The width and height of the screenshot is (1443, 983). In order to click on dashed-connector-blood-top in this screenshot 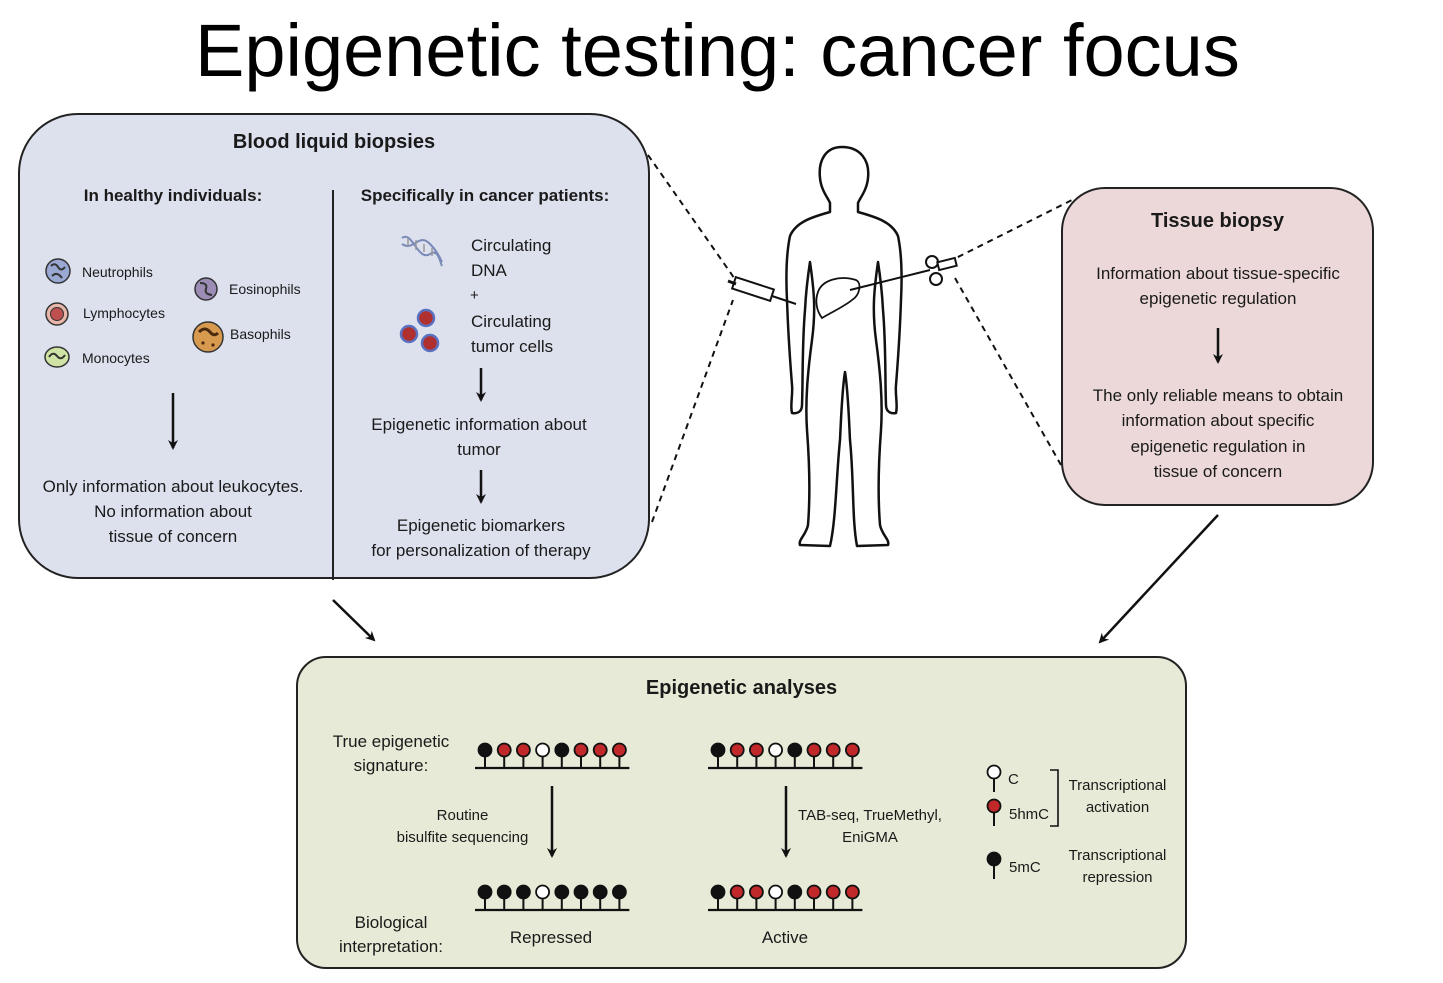, I will do `click(692, 218)`.